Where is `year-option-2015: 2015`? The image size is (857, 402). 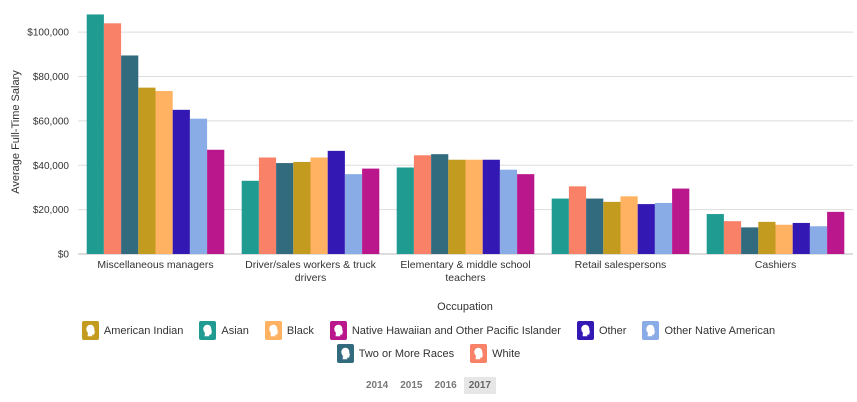
year-option-2015: 2015 is located at coordinates (411, 385).